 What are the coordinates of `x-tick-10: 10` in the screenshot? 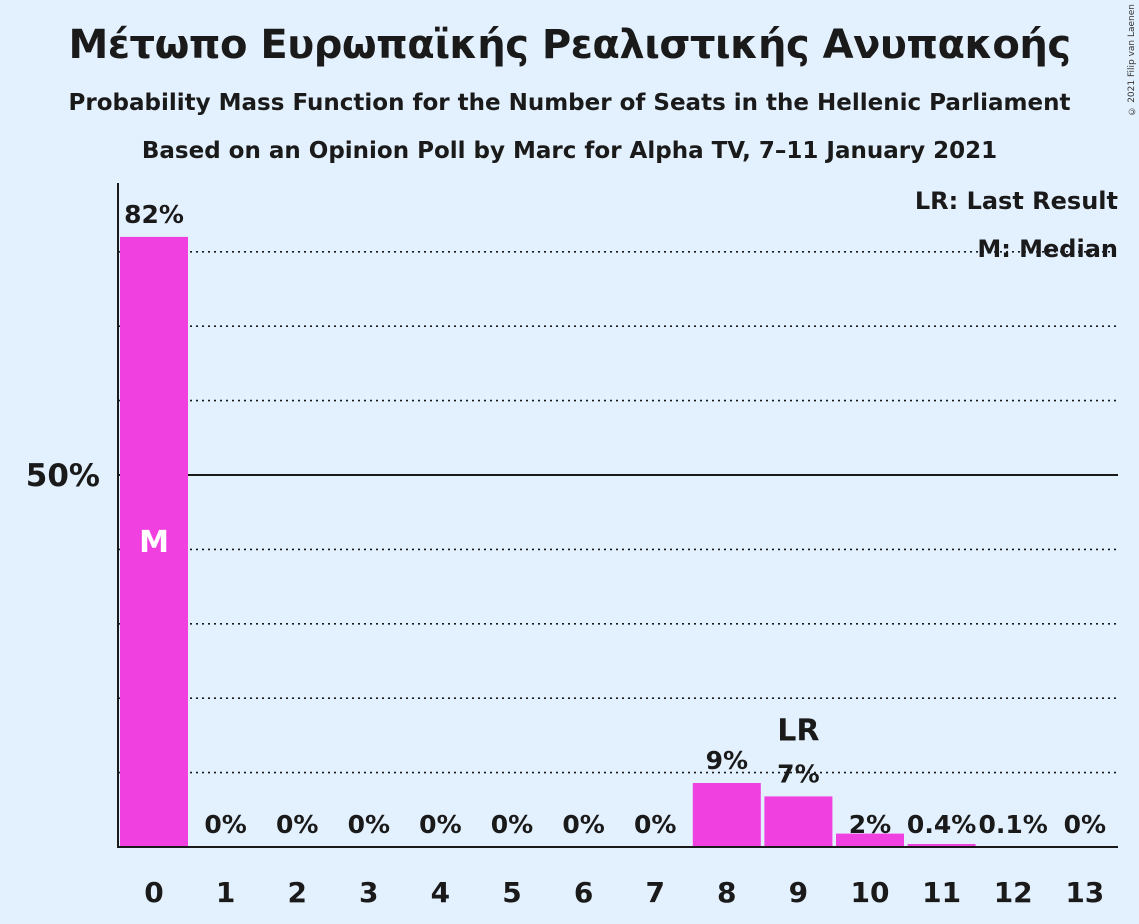 It's located at (870, 892).